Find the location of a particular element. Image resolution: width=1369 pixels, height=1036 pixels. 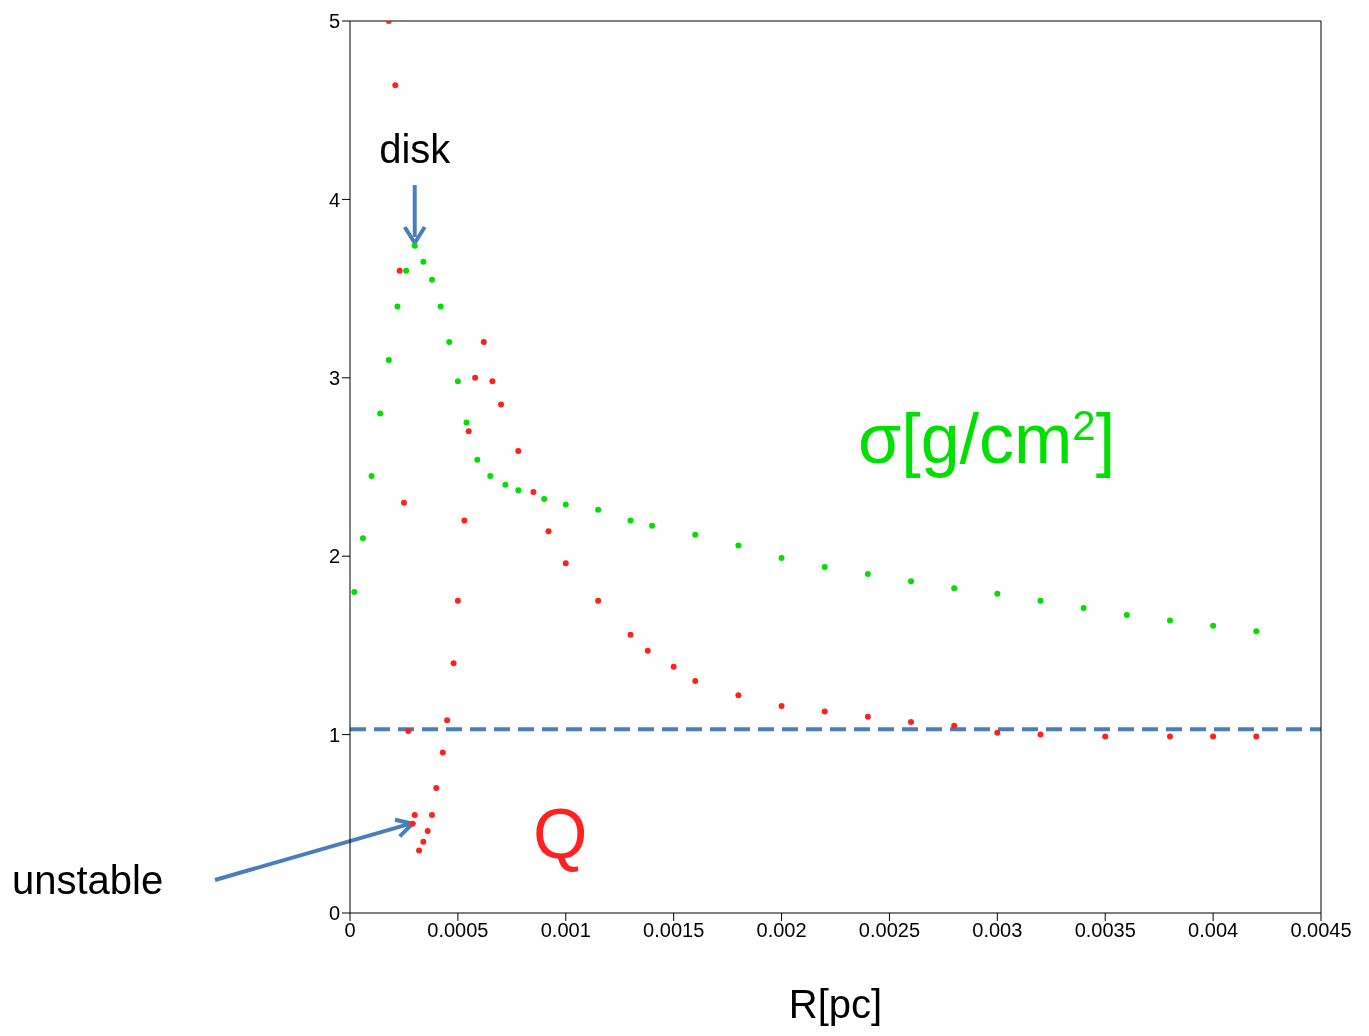

x-tick-label: 0.003 is located at coordinates (997, 930).